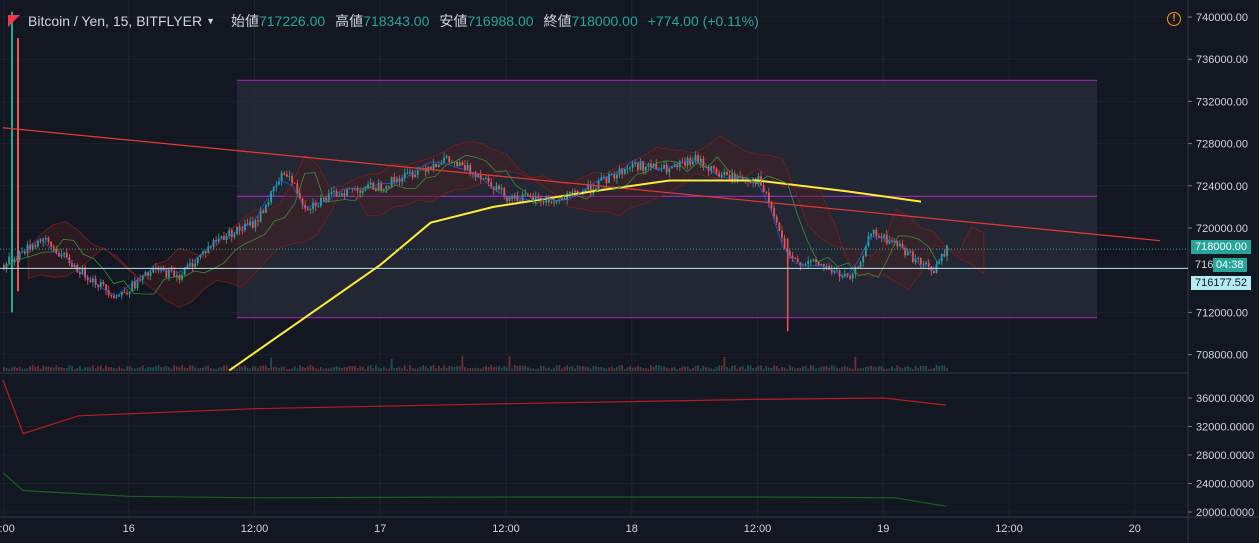  What do you see at coordinates (1174, 19) in the screenshot?
I see `warning-icon: !` at bounding box center [1174, 19].